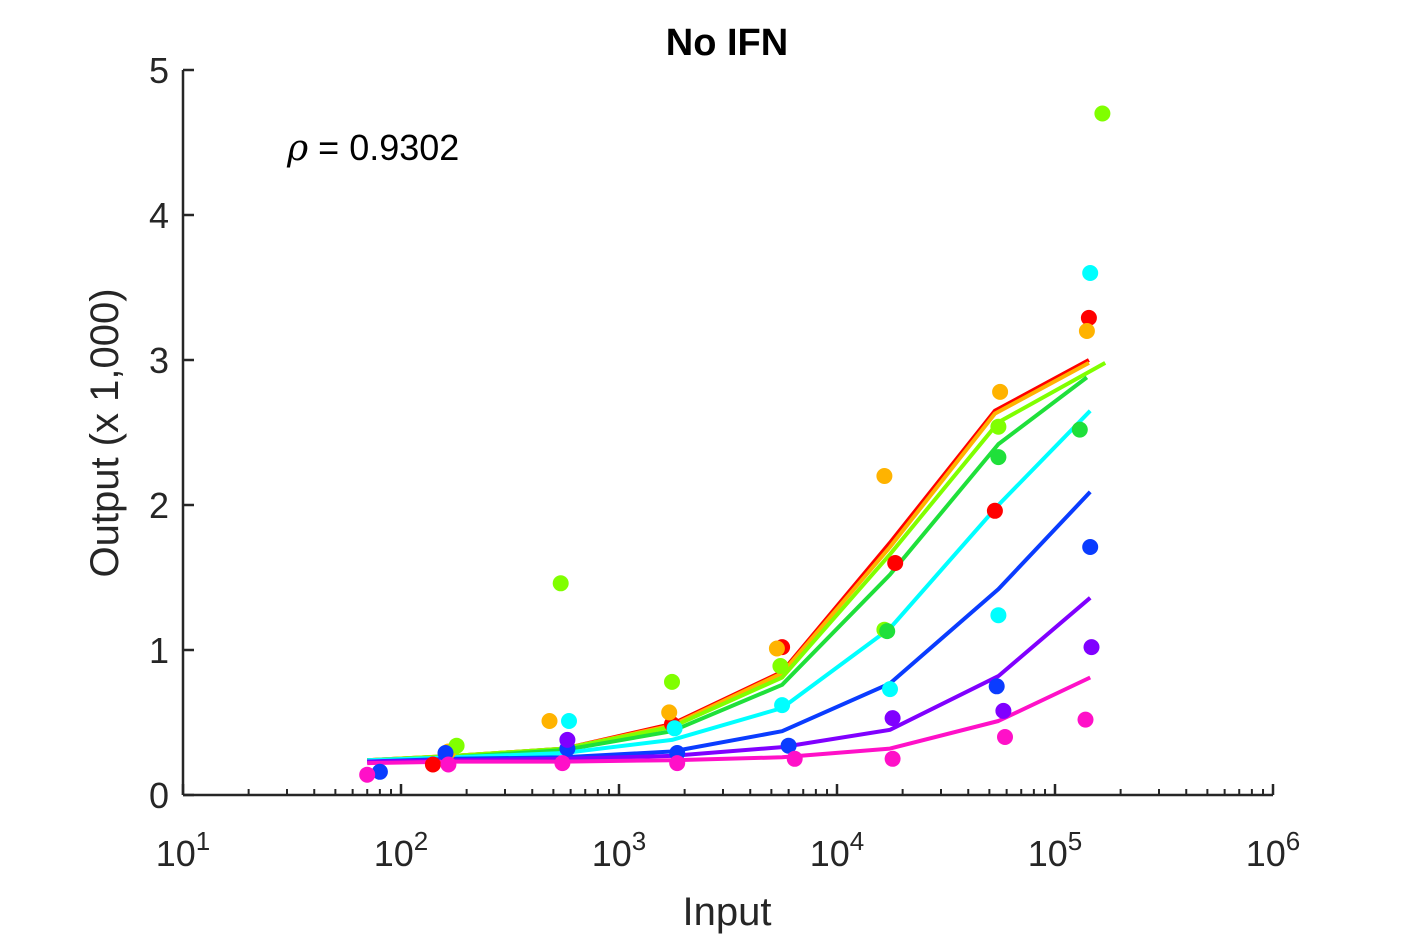 This screenshot has height=938, width=1406. I want to click on correlation-annotation: ρ = 0.9302, so click(372, 148).